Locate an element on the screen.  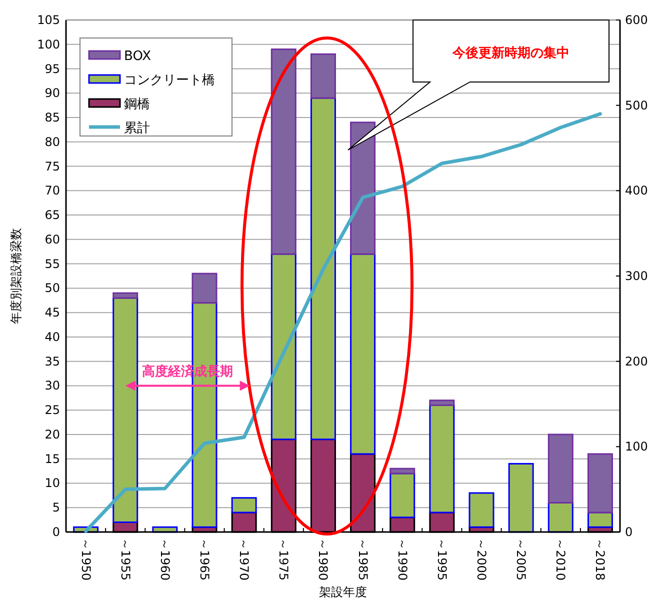
y2-tick-label: 600 is located at coordinates (636, 20).